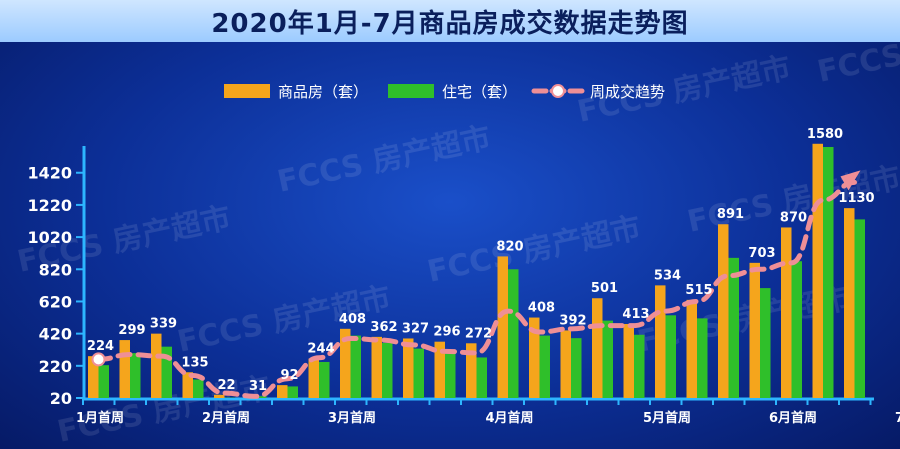  I want to click on y-tick-label: 20, so click(61, 398).